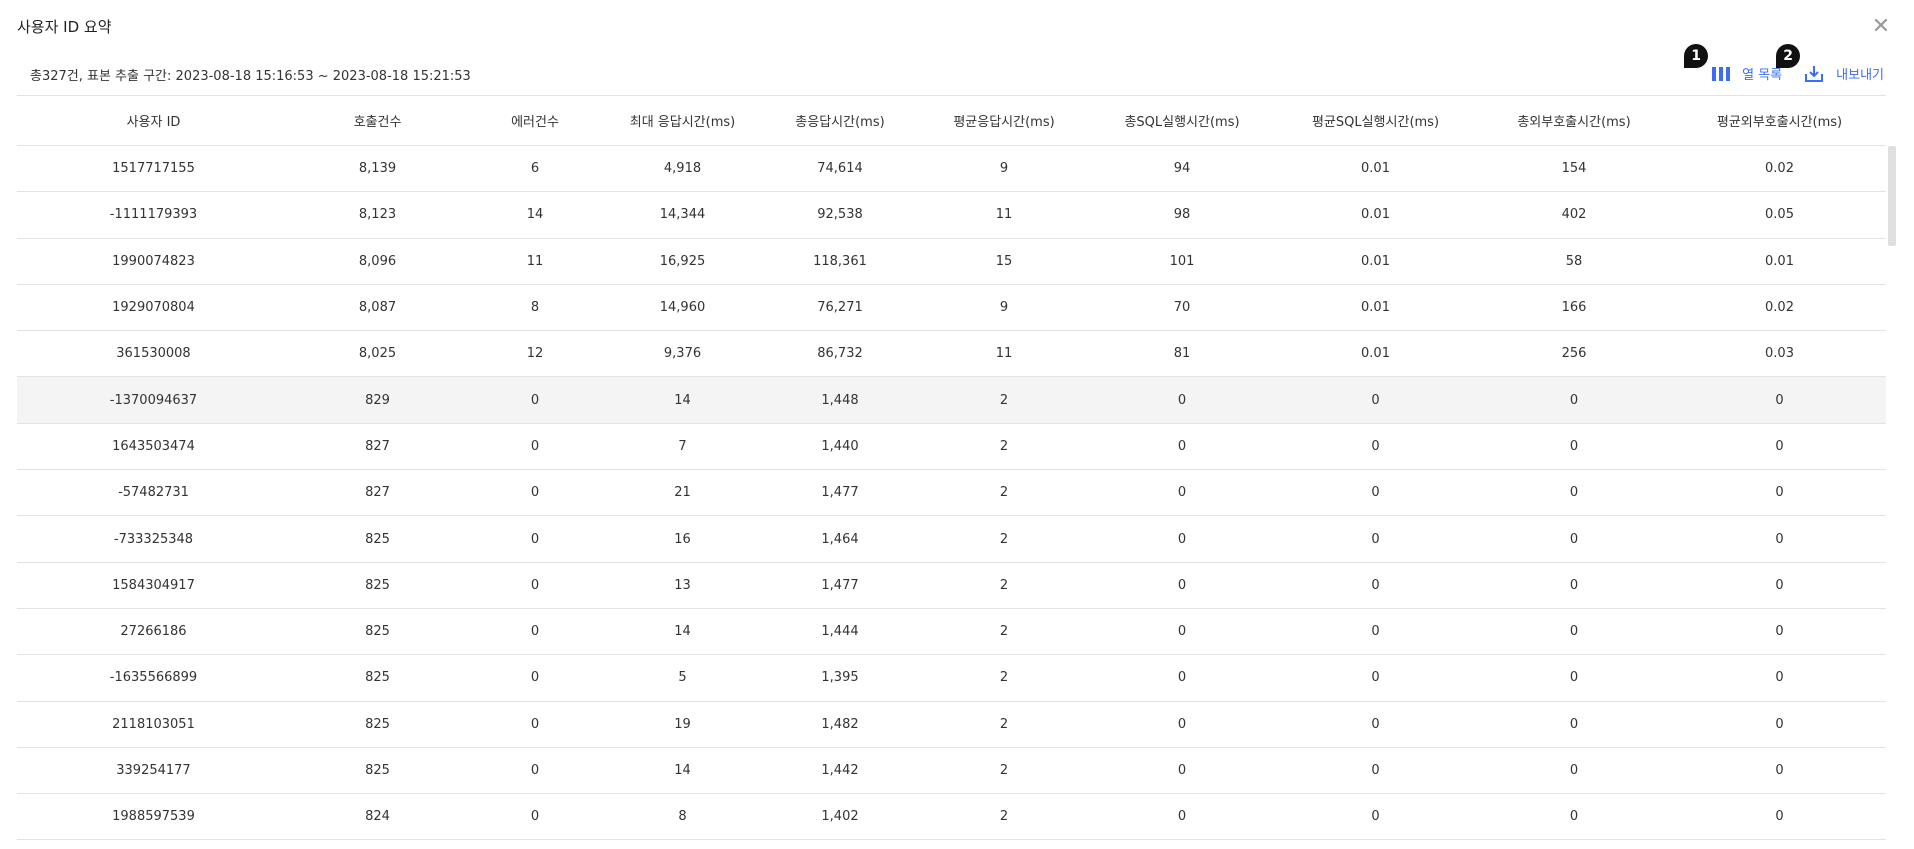  I want to click on table-cell: 2118103051, so click(153, 724).